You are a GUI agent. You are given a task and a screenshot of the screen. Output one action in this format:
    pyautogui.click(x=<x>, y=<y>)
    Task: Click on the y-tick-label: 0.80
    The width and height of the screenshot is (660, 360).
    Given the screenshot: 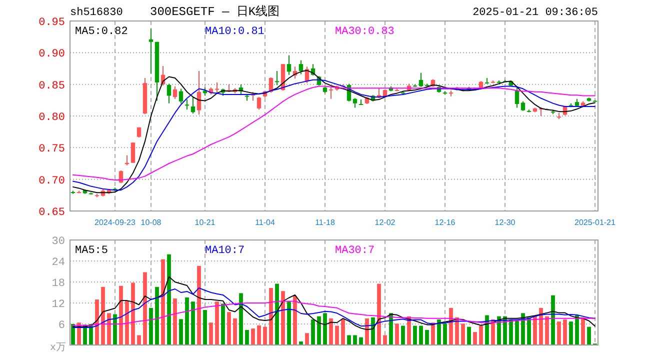 What is the action you would take?
    pyautogui.click(x=51, y=118)
    